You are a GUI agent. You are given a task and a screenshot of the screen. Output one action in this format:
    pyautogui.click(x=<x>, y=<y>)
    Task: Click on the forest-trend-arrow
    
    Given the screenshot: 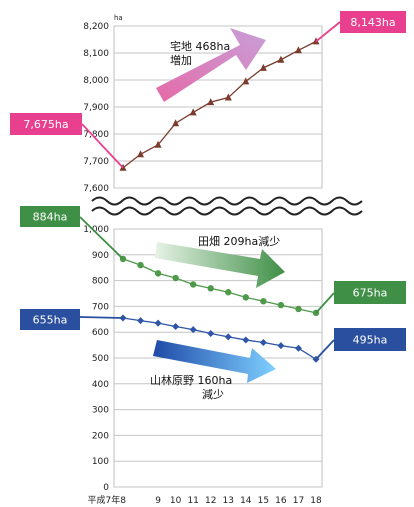 What is the action you would take?
    pyautogui.click(x=214, y=361)
    